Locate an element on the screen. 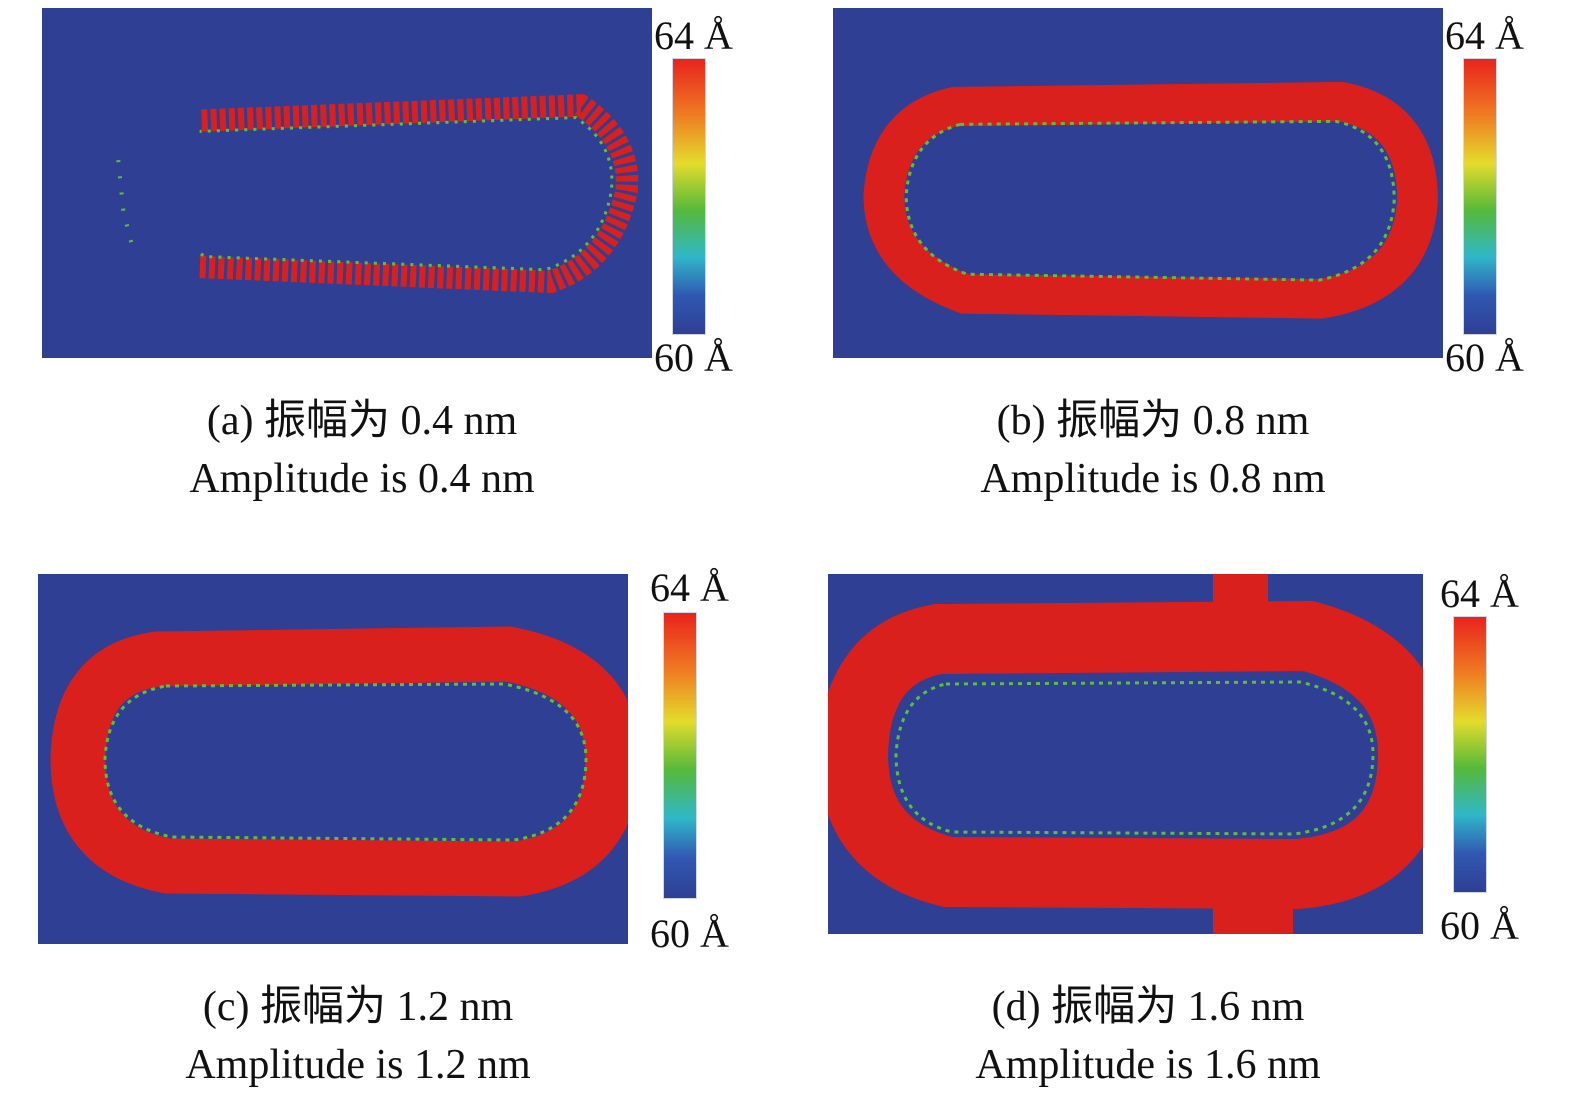 The width and height of the screenshot is (1575, 1114). caption-en: Amplitude is 0.4 nm is located at coordinates (362, 479).